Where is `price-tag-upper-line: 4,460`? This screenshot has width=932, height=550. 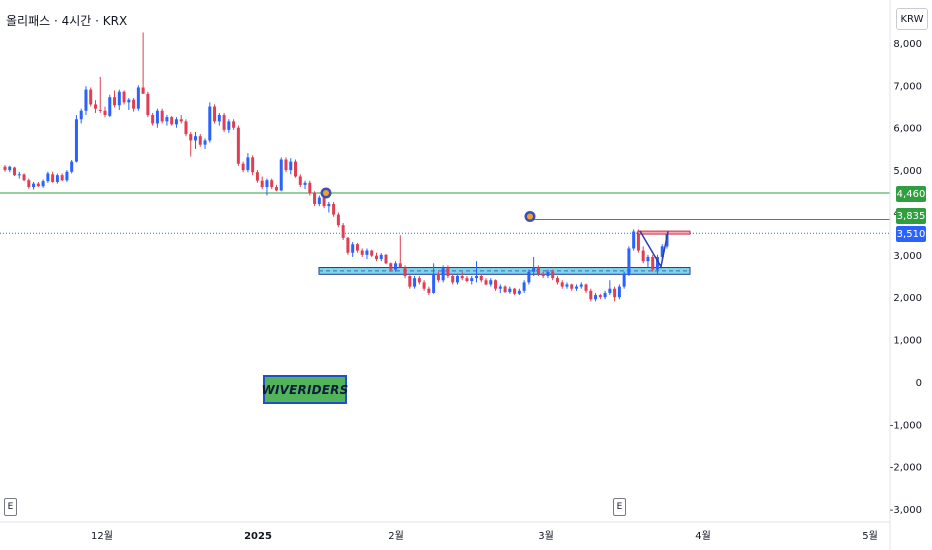
price-tag-upper-line: 4,460 is located at coordinates (911, 194).